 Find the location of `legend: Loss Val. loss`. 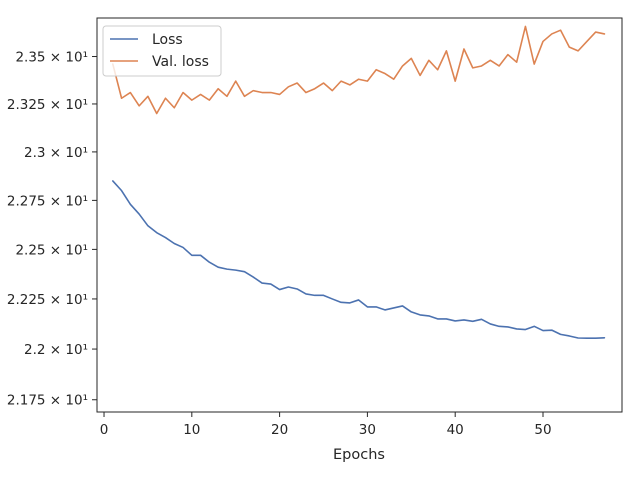

legend: Loss Val. loss is located at coordinates (162, 51).